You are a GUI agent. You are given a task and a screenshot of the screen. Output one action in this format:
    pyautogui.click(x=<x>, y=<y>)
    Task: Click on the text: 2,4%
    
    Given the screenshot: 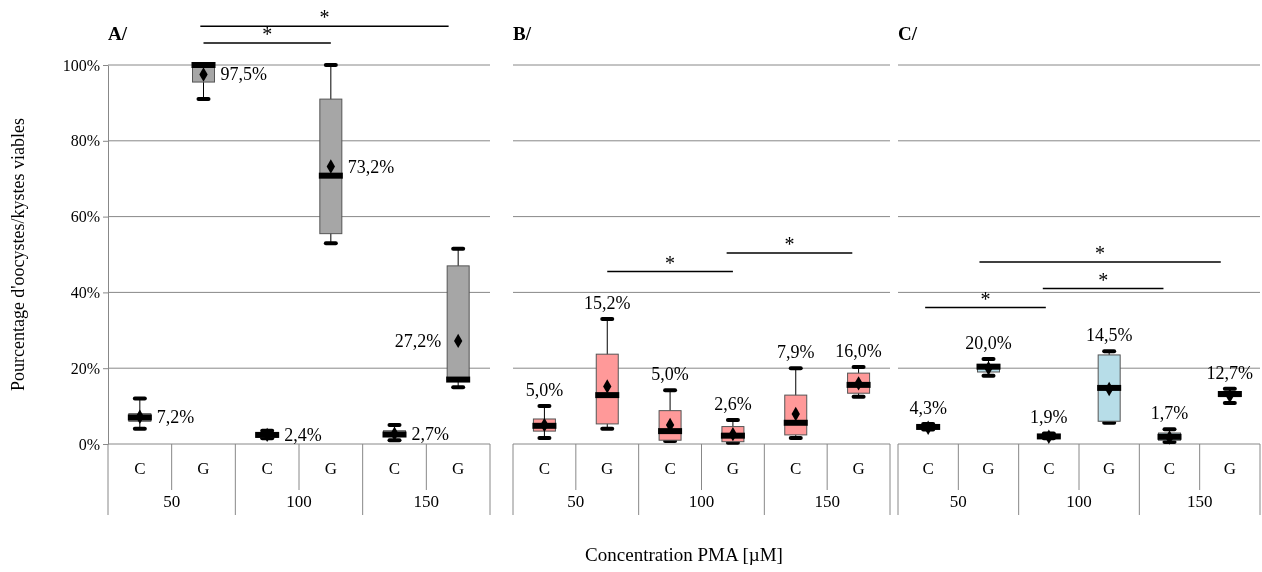 What is the action you would take?
    pyautogui.click(x=303, y=434)
    